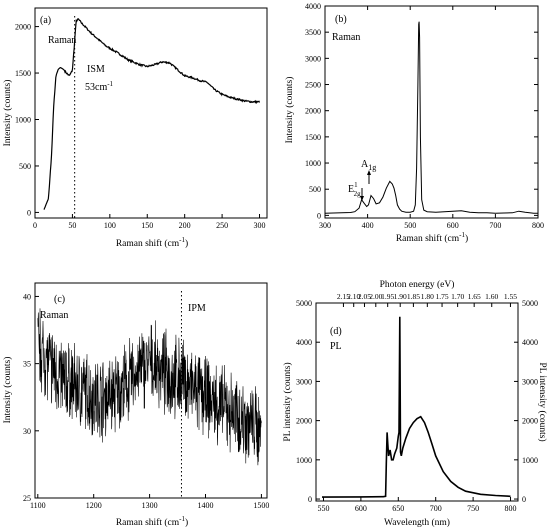 This screenshot has height=531, width=550. What do you see at coordinates (524, 499) in the screenshot?
I see `panel-d-y-right-tick-label-0: 0` at bounding box center [524, 499].